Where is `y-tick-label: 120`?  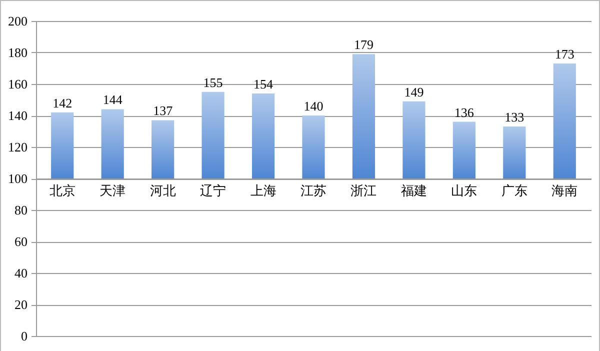 y-tick-label: 120 is located at coordinates (18, 147).